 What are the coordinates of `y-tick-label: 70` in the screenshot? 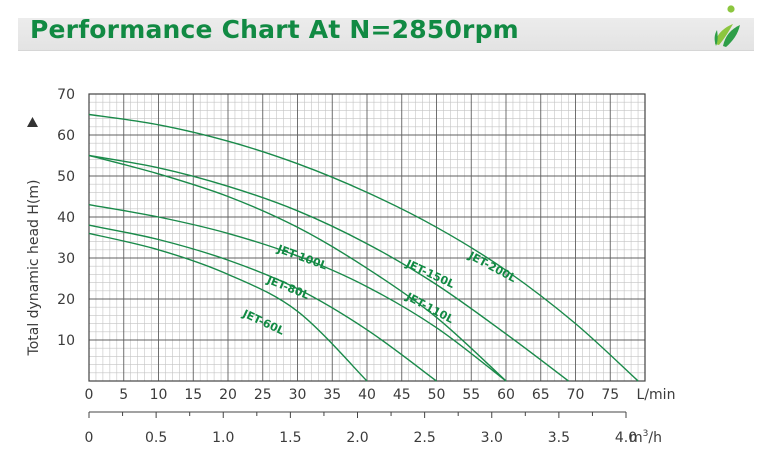 It's located at (66, 95).